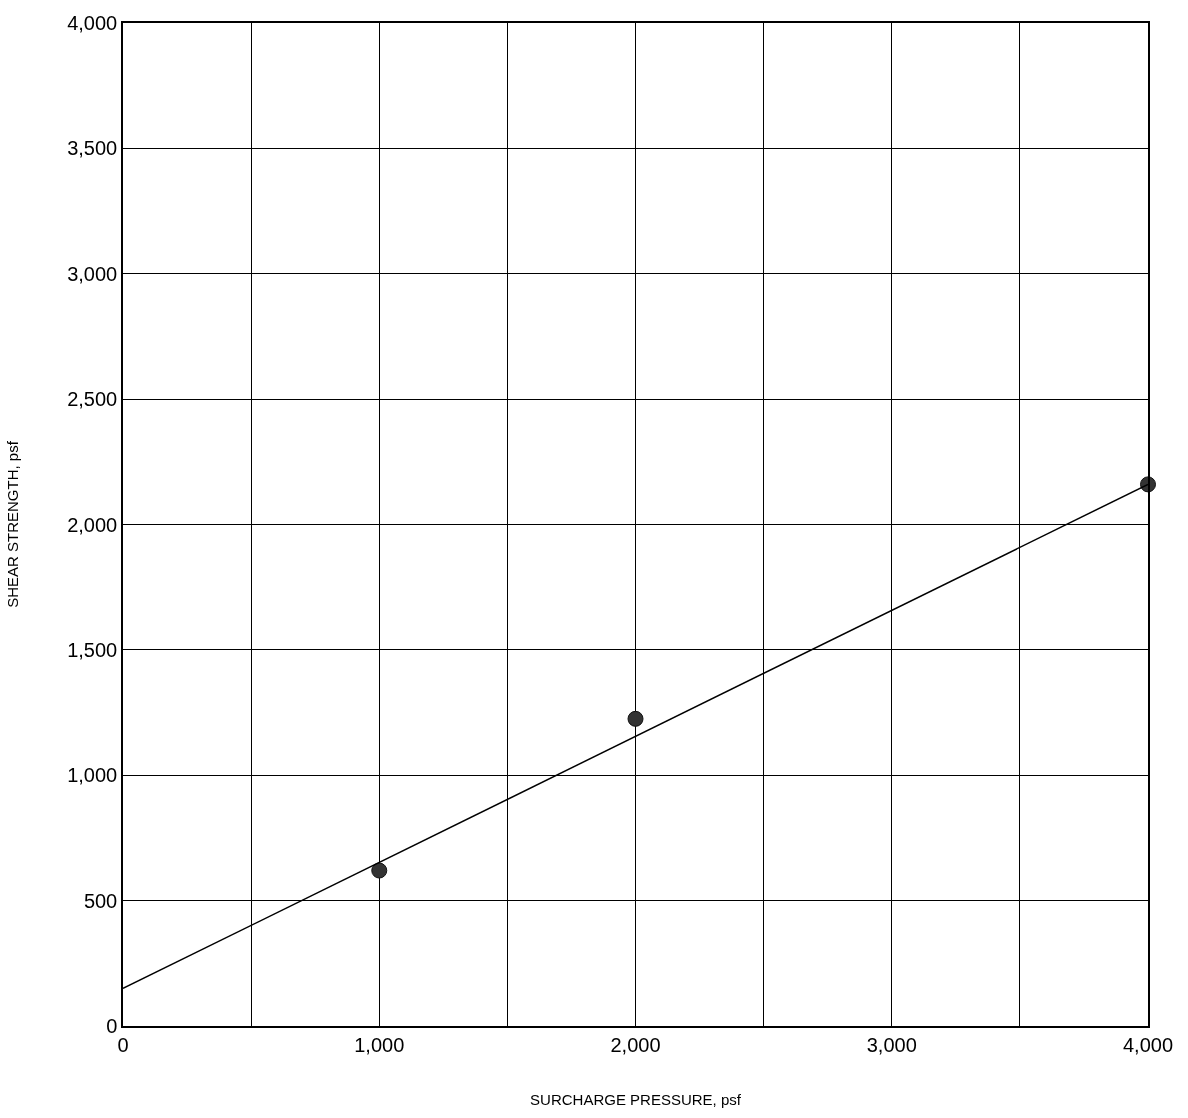 The image size is (1188, 1118). What do you see at coordinates (112, 1026) in the screenshot?
I see `y-tick-label: 0` at bounding box center [112, 1026].